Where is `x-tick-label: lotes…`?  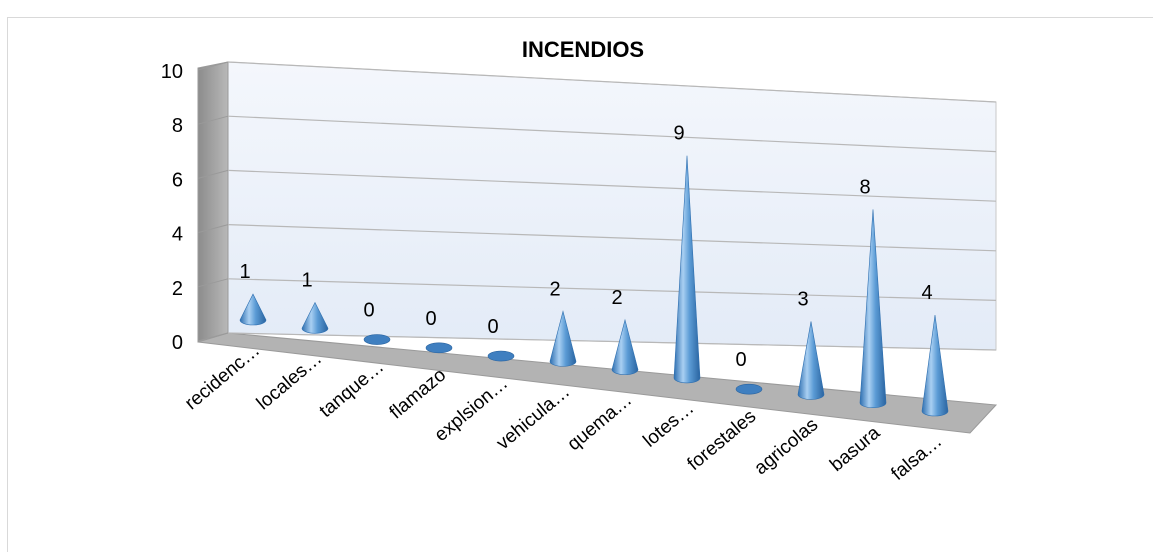
x-tick-label: lotes… is located at coordinates (668, 425).